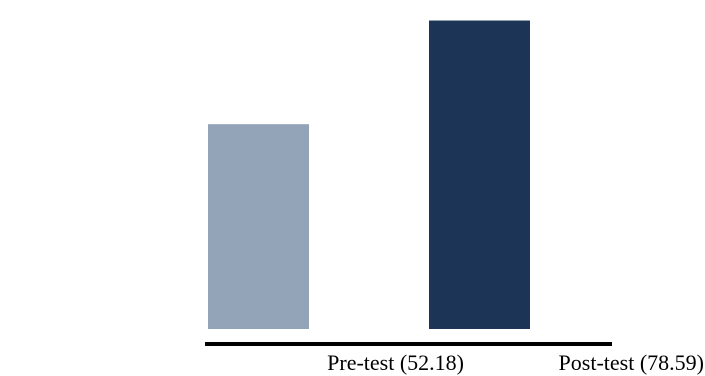 Image resolution: width=705 pixels, height=376 pixels. Describe the element at coordinates (631, 362) in the screenshot. I see `x-tick-label-post-test: Post-test (78.59)` at that location.